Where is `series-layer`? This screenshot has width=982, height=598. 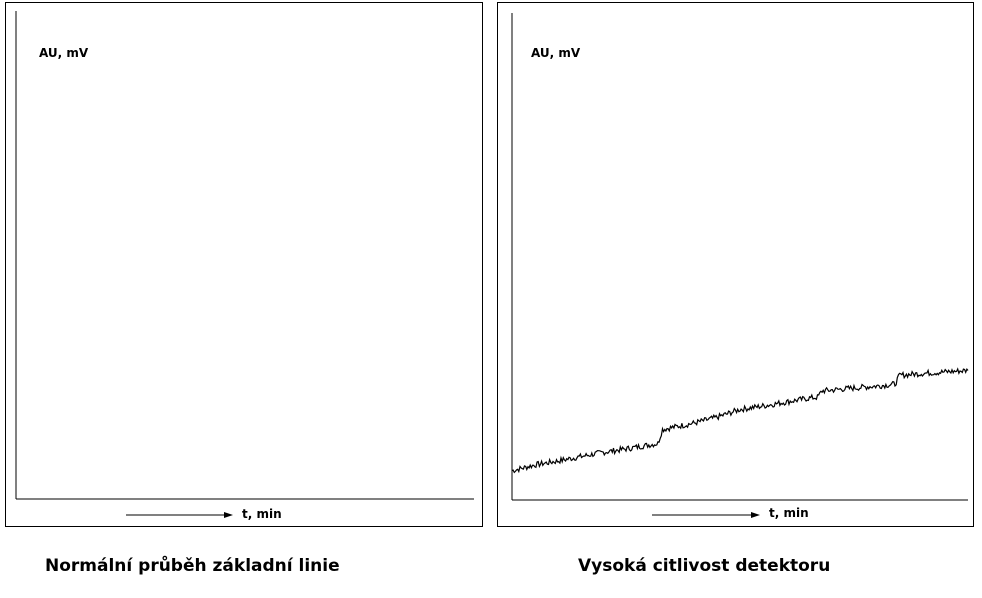 series-layer is located at coordinates (740, 420).